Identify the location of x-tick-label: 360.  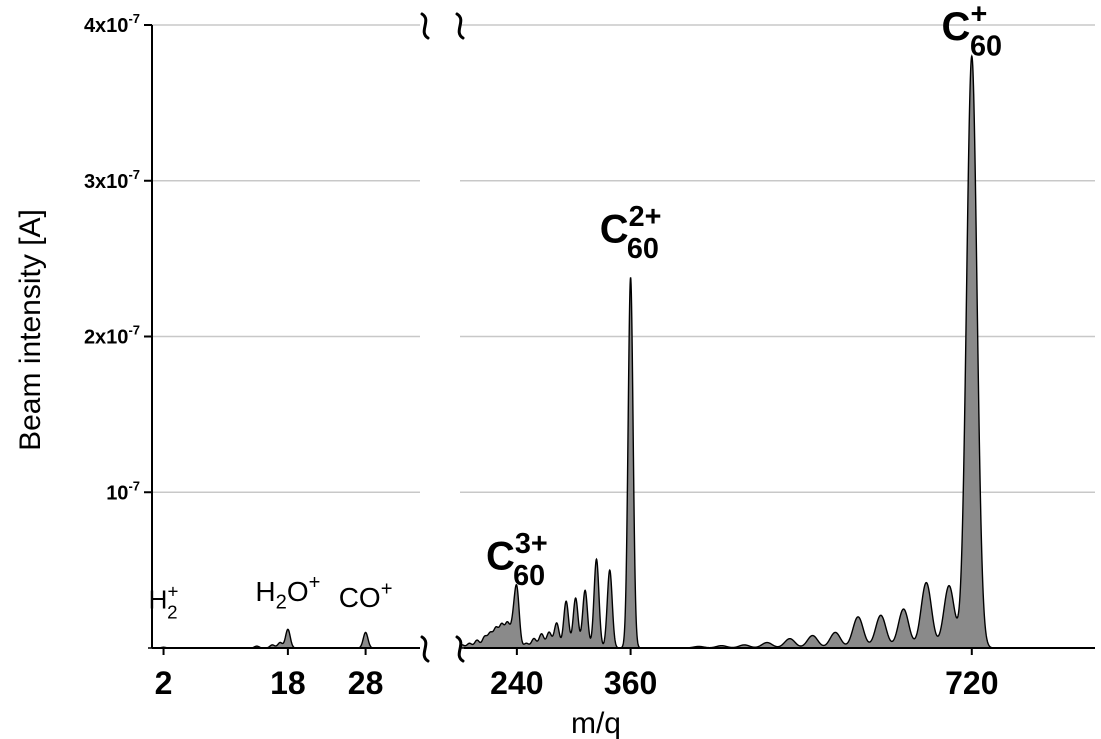
(630, 683).